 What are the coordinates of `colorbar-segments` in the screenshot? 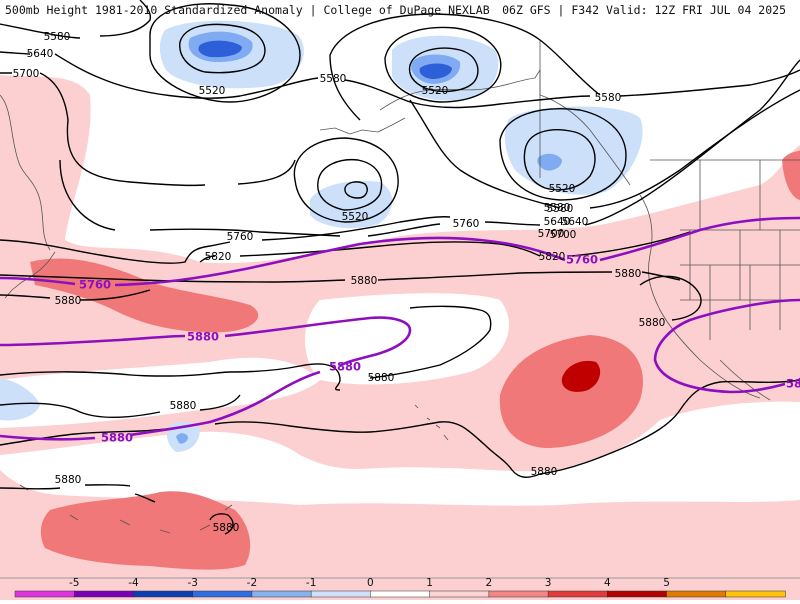 It's located at (400, 594).